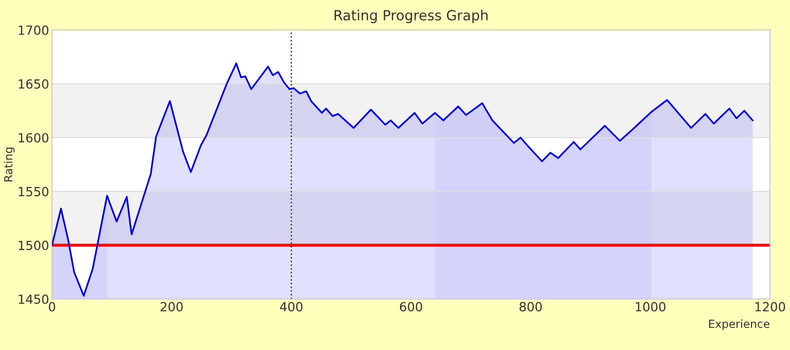 This screenshot has height=350, width=790. Describe the element at coordinates (411, 17) in the screenshot. I see `chart-title: Rating Progress Graph` at that location.